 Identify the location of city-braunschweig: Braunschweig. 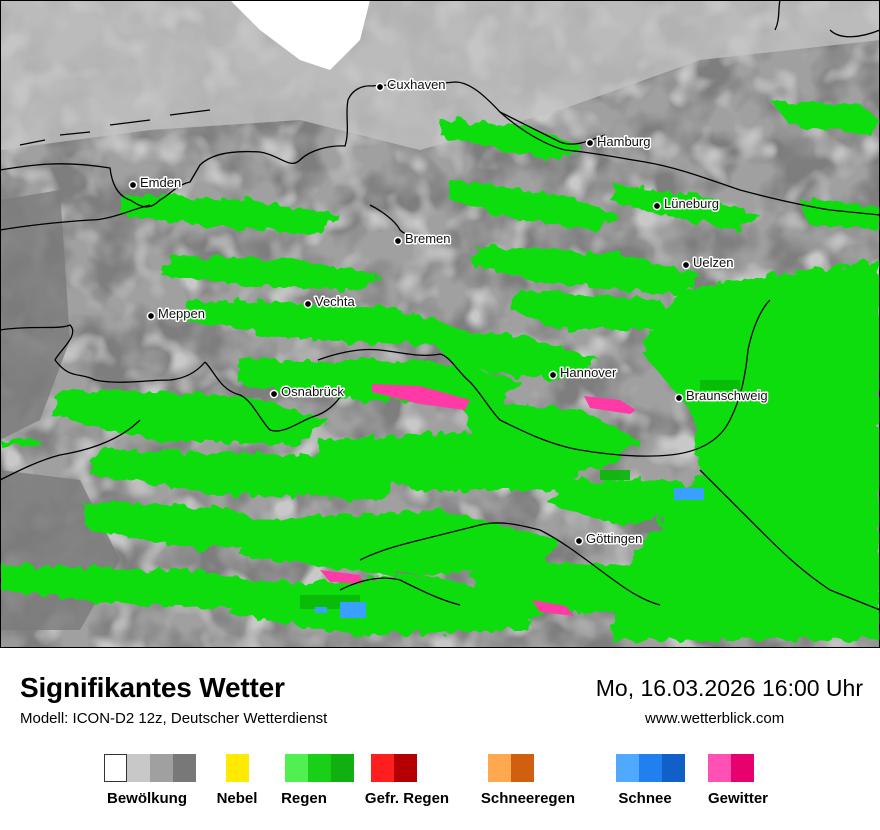
(721, 396).